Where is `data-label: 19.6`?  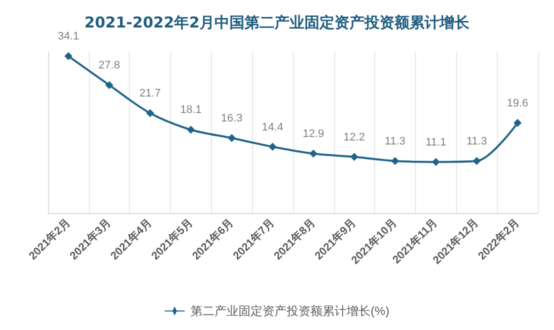
data-label: 19.6 is located at coordinates (517, 103).